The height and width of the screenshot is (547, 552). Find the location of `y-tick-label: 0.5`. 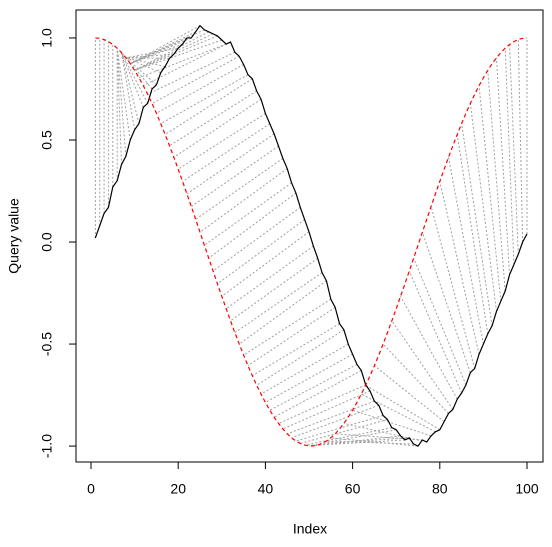

y-tick-label: 0.5 is located at coordinates (47, 140).